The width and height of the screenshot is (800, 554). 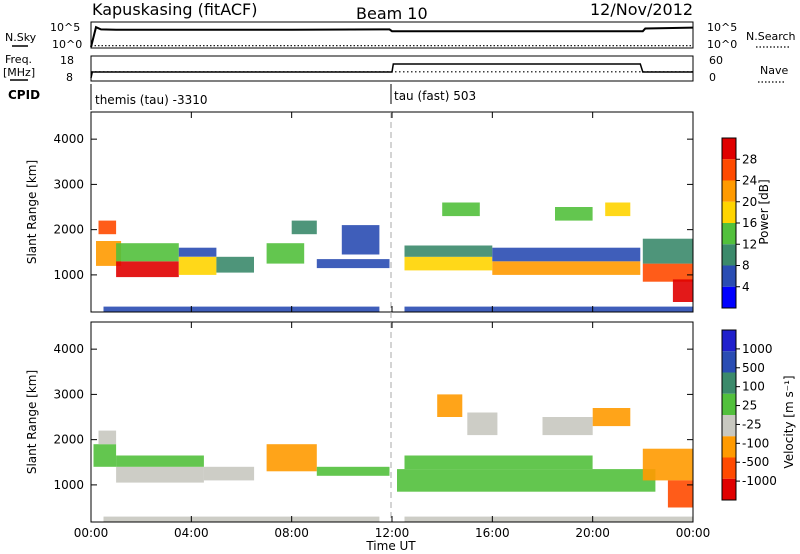 I want to click on power-ytick-label: 3000, so click(x=68, y=184).